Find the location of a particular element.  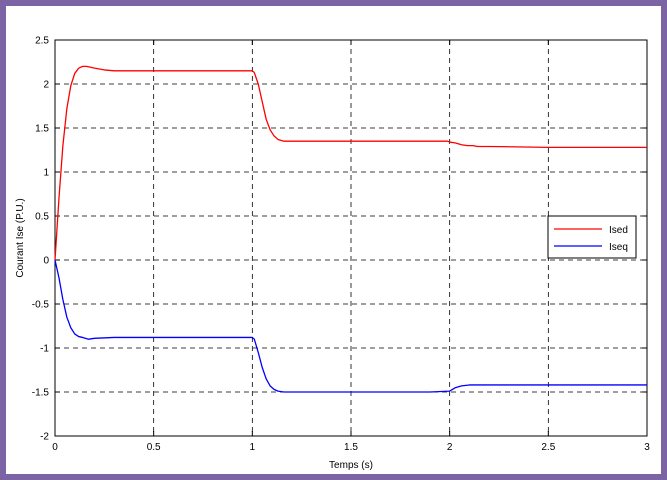

y-axis-label: Courant Ise (P.U.) is located at coordinates (20, 237).